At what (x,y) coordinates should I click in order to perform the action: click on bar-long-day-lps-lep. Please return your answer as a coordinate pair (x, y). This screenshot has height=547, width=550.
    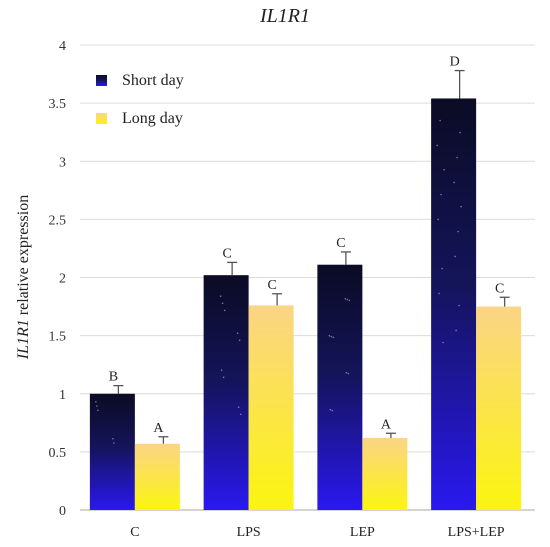
    Looking at the image, I should click on (499, 408).